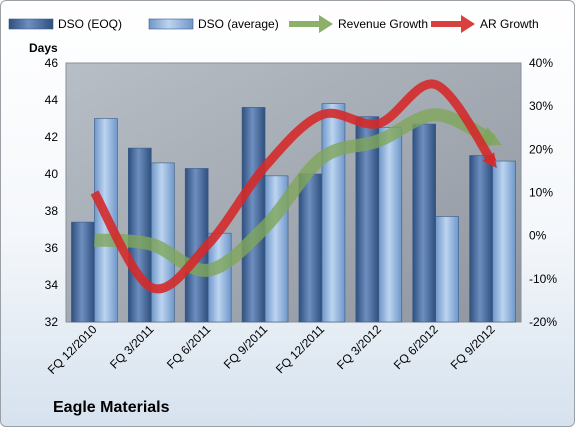 This screenshot has height=427, width=575. I want to click on y2-tick-label: 0%, so click(538, 236).